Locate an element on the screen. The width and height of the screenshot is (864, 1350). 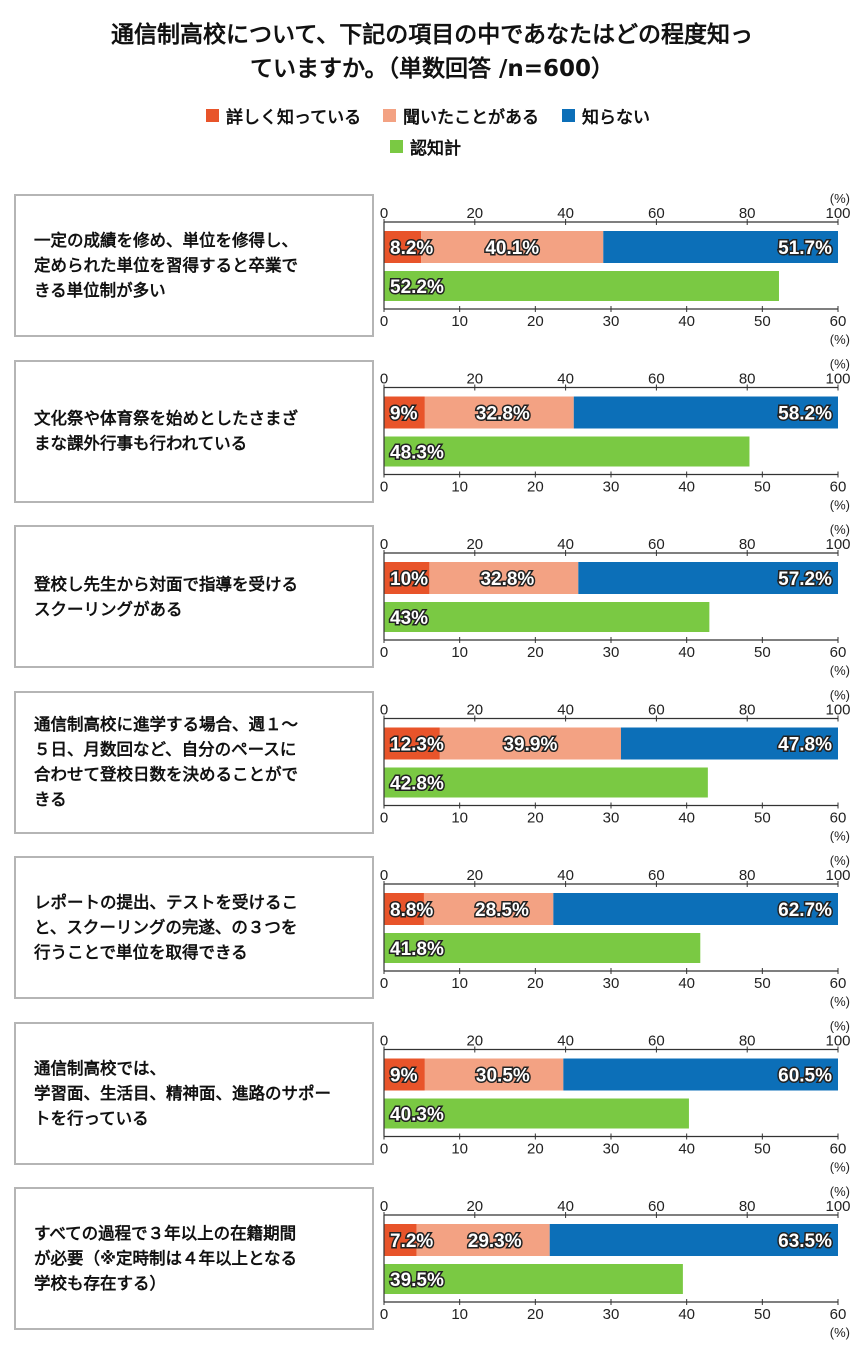
label-recognition: 40.3% is located at coordinates (417, 1115).